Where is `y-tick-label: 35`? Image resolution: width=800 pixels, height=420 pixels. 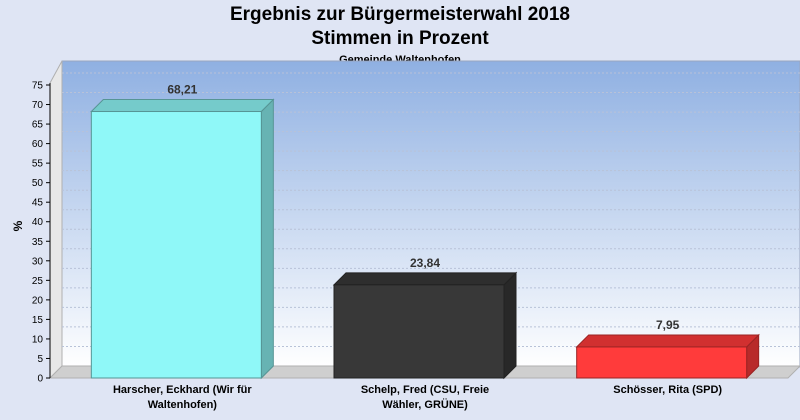
y-tick-label: 35 is located at coordinates (38, 242).